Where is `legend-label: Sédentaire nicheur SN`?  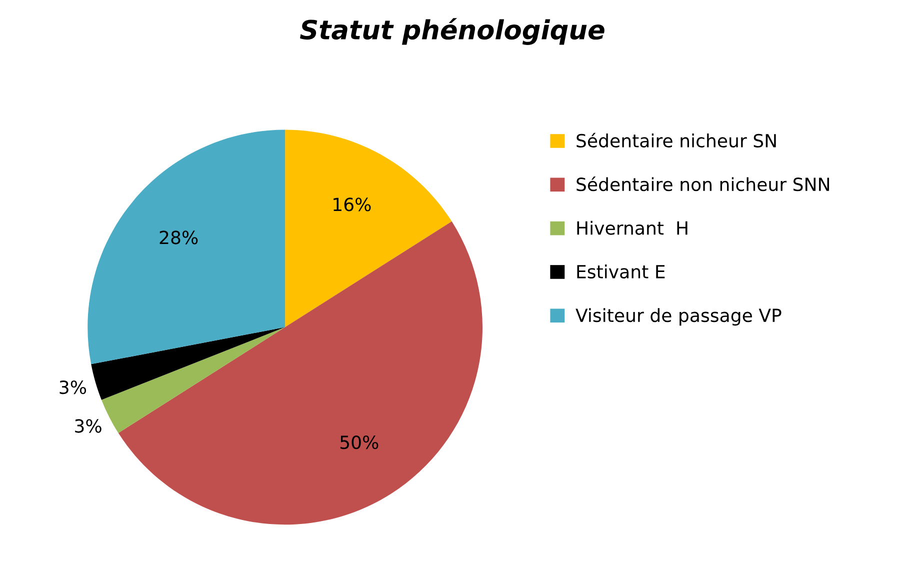
legend-label: Sédentaire nicheur SN is located at coordinates (676, 140).